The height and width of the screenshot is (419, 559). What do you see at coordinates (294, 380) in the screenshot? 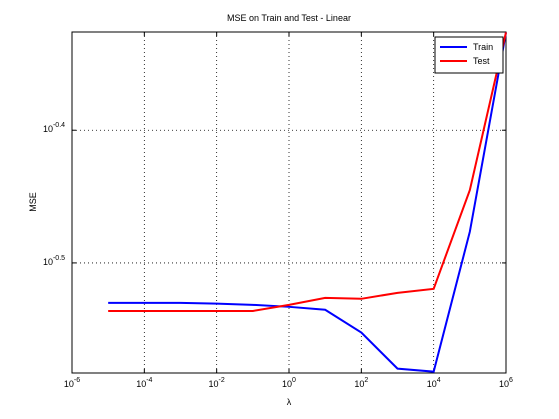
I see `tick-exponent: 0` at bounding box center [294, 380].